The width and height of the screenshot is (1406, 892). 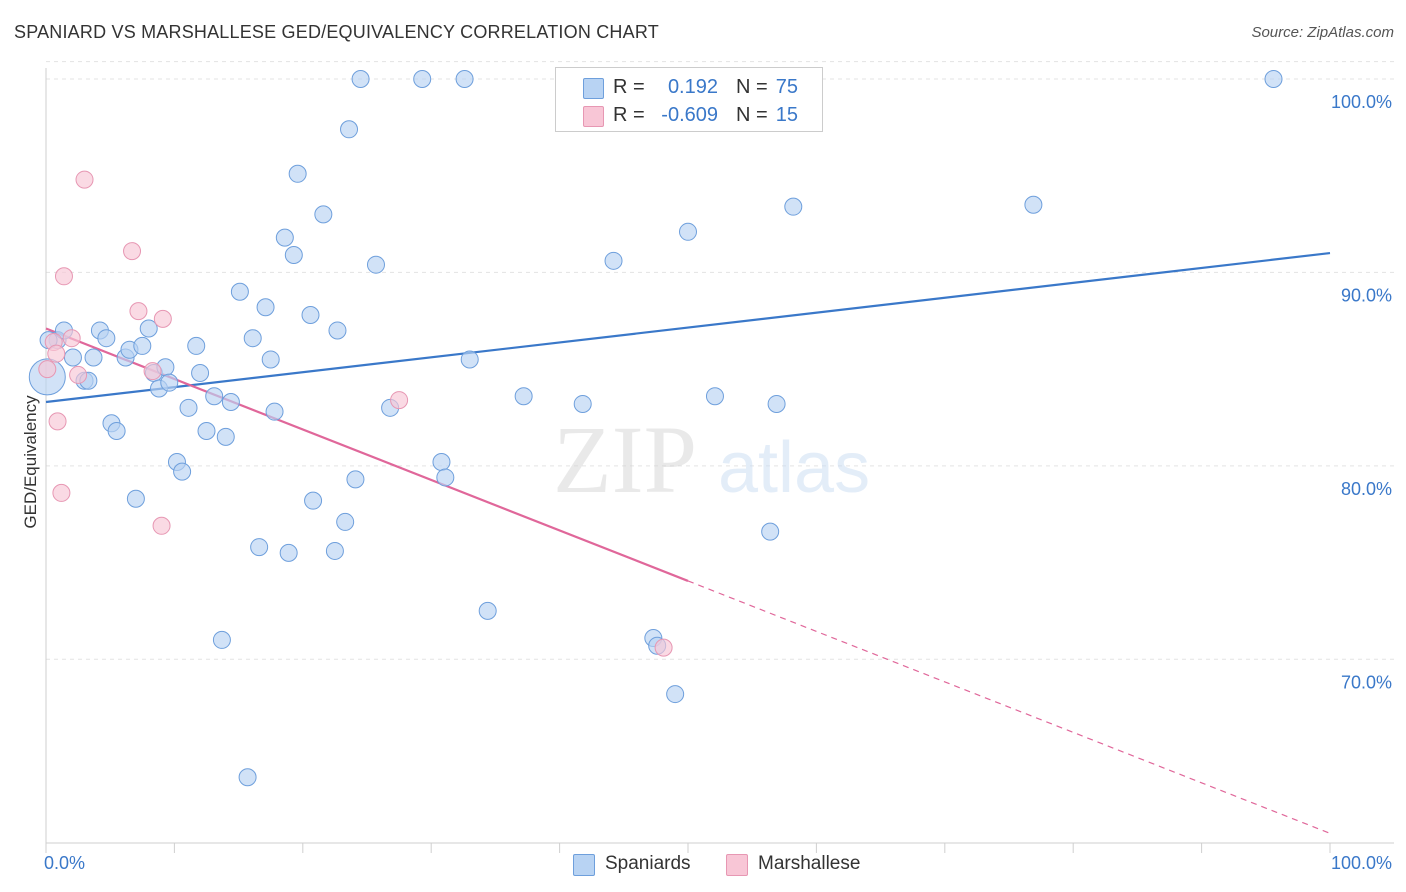 What do you see at coordinates (625, 459) in the screenshot?
I see `watermark-zip: ZIP` at bounding box center [625, 459].